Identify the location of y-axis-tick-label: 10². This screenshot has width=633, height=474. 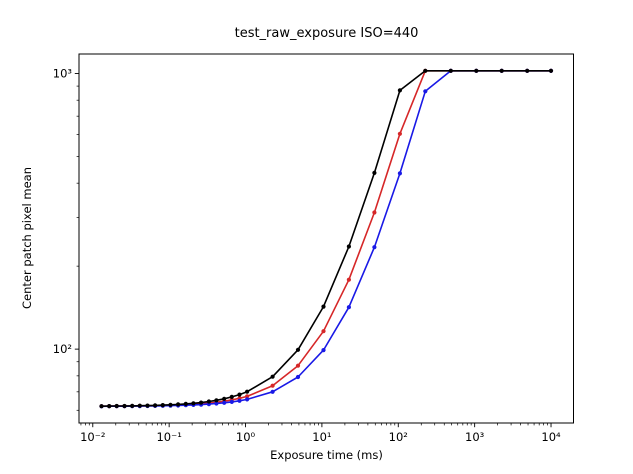
(62, 349).